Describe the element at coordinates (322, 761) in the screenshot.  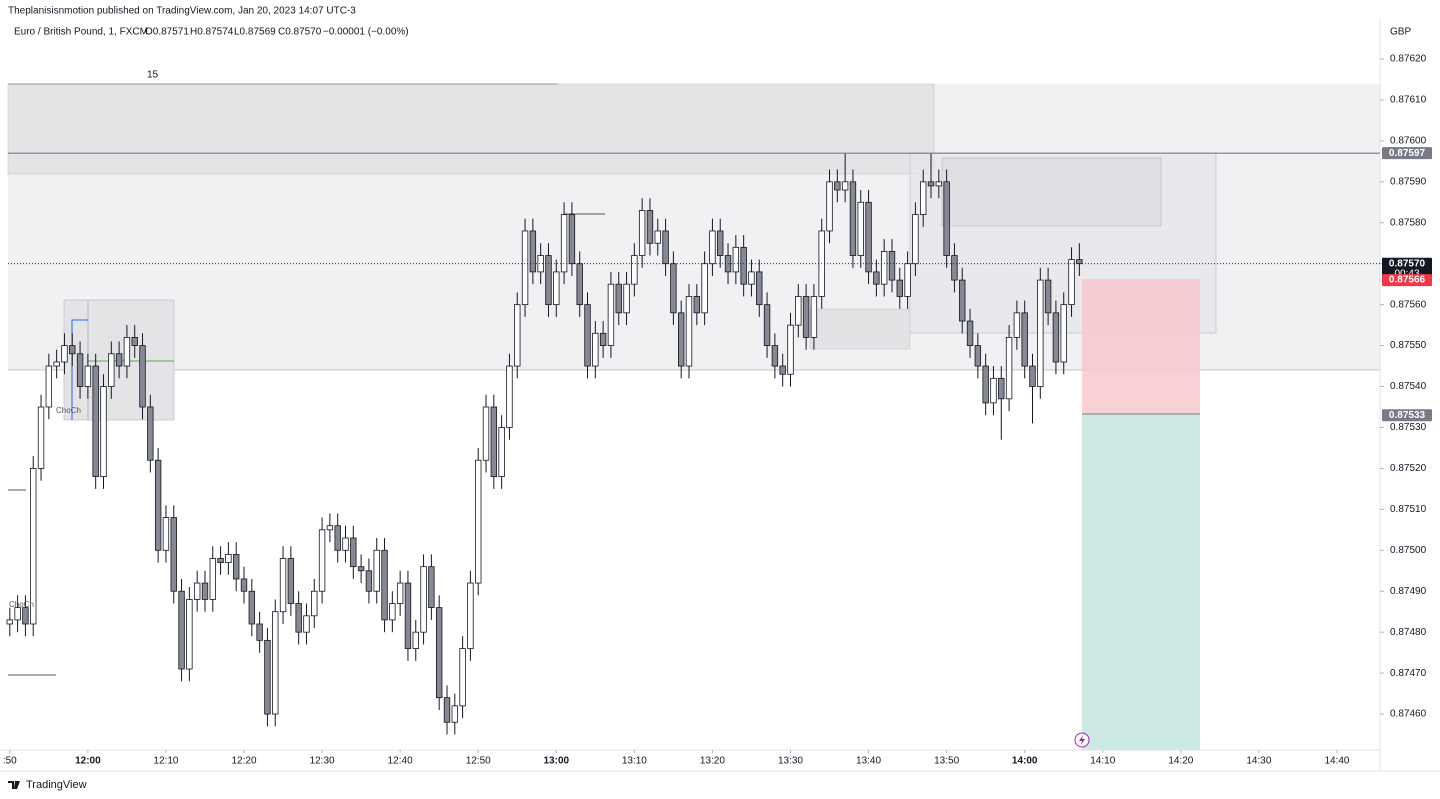
I see `x-tick-label: 12:30` at that location.